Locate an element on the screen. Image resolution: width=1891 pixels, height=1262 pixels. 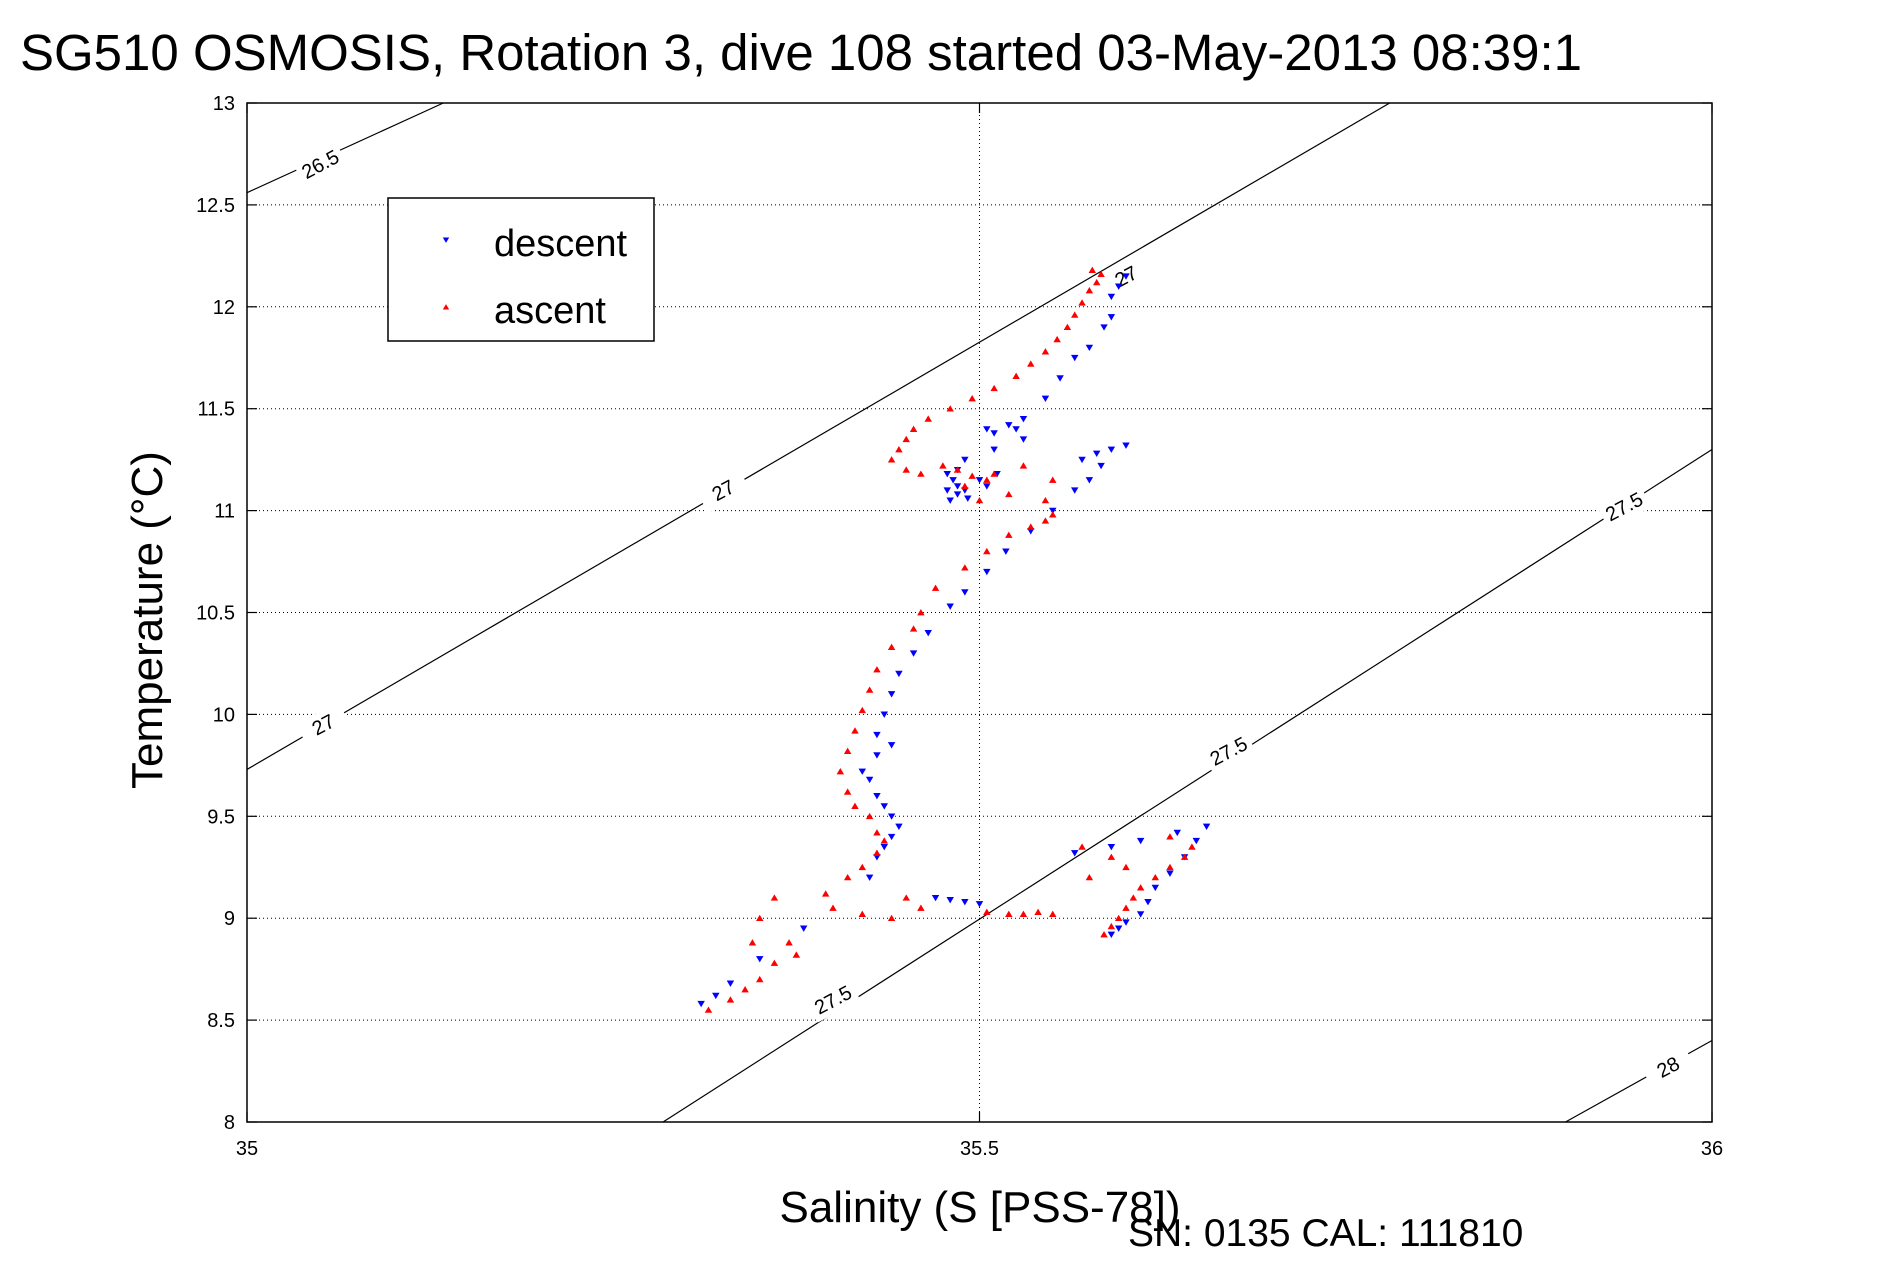
legend-ascent-marker-shape is located at coordinates (446, 307).